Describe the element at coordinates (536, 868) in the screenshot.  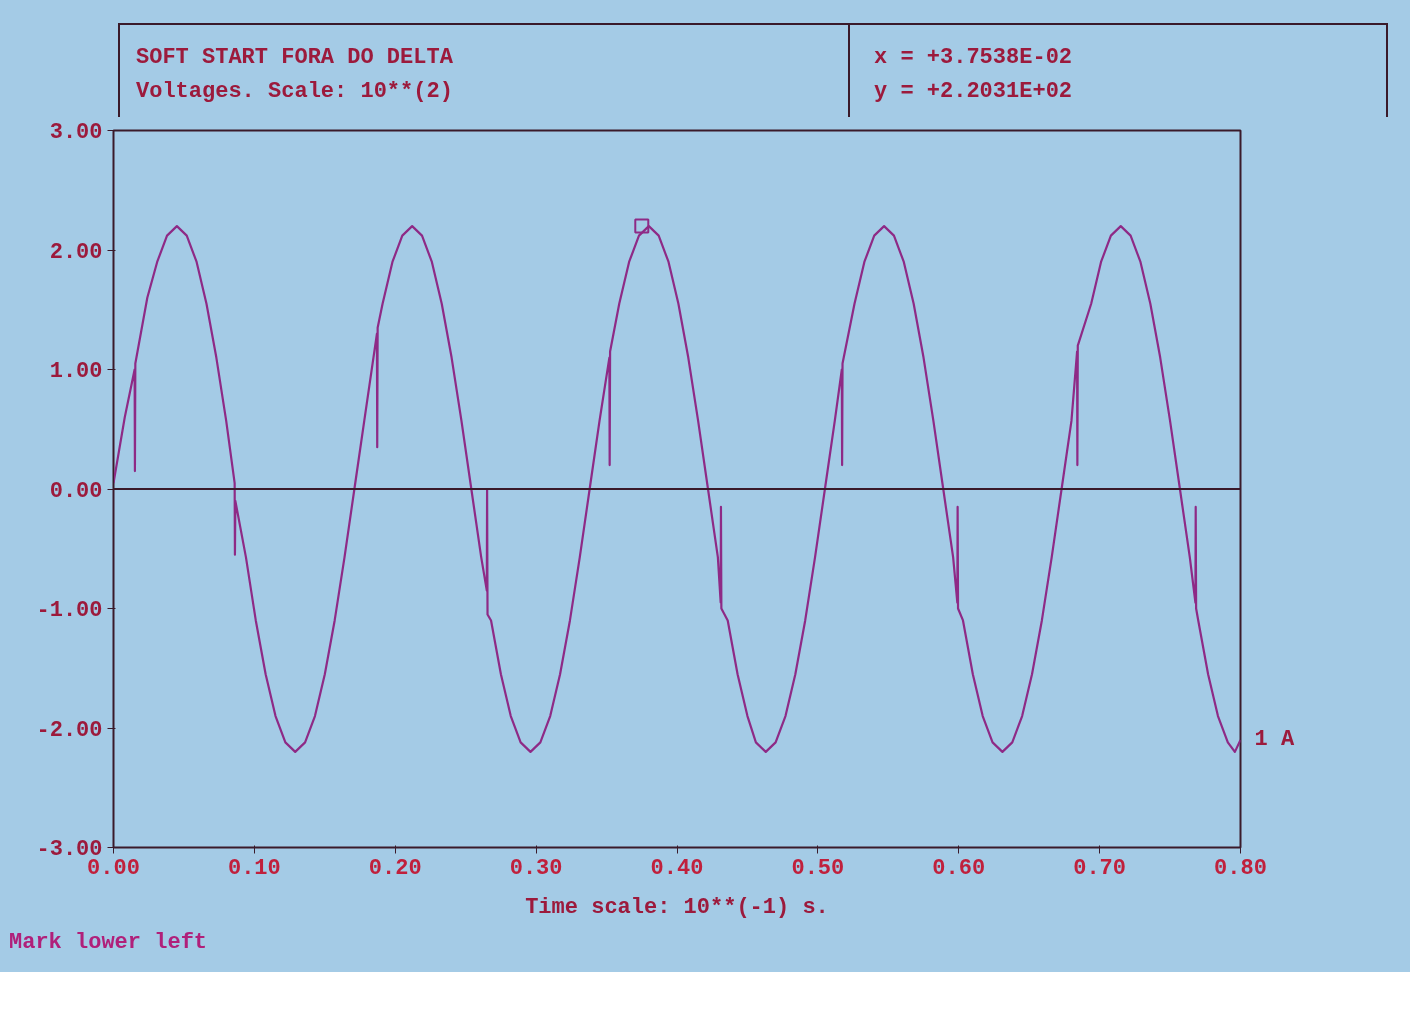
I see `x-tick-label: 0.30` at that location.